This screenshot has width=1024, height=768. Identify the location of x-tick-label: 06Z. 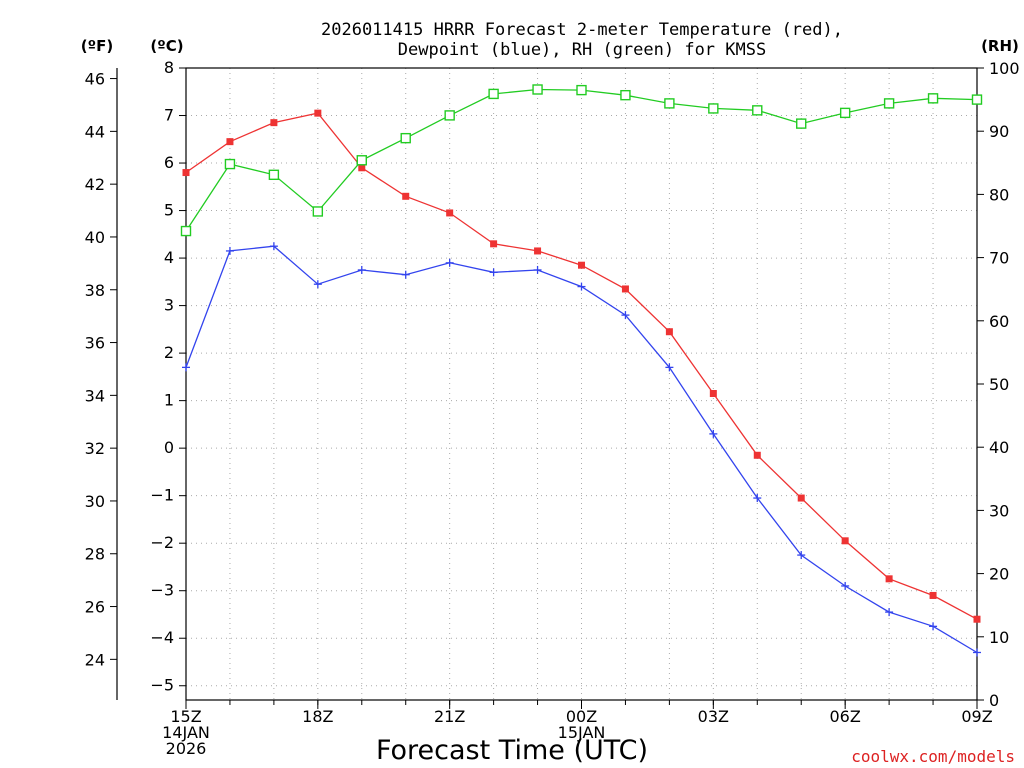
(845, 716).